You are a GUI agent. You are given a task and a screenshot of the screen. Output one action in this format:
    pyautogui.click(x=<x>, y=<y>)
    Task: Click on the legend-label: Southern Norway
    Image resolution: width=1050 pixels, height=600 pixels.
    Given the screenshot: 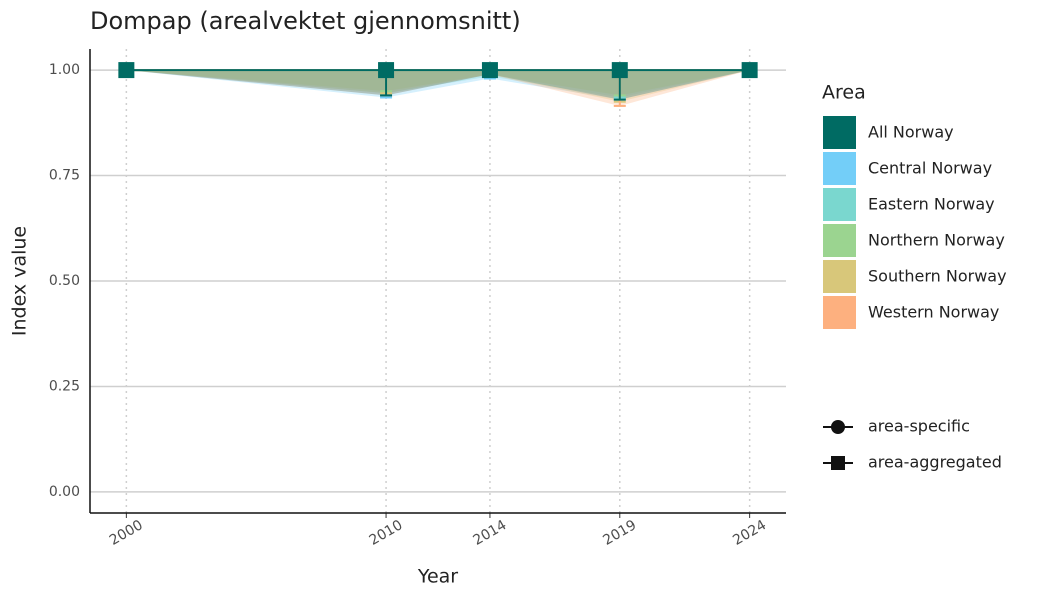 What is the action you would take?
    pyautogui.click(x=937, y=276)
    